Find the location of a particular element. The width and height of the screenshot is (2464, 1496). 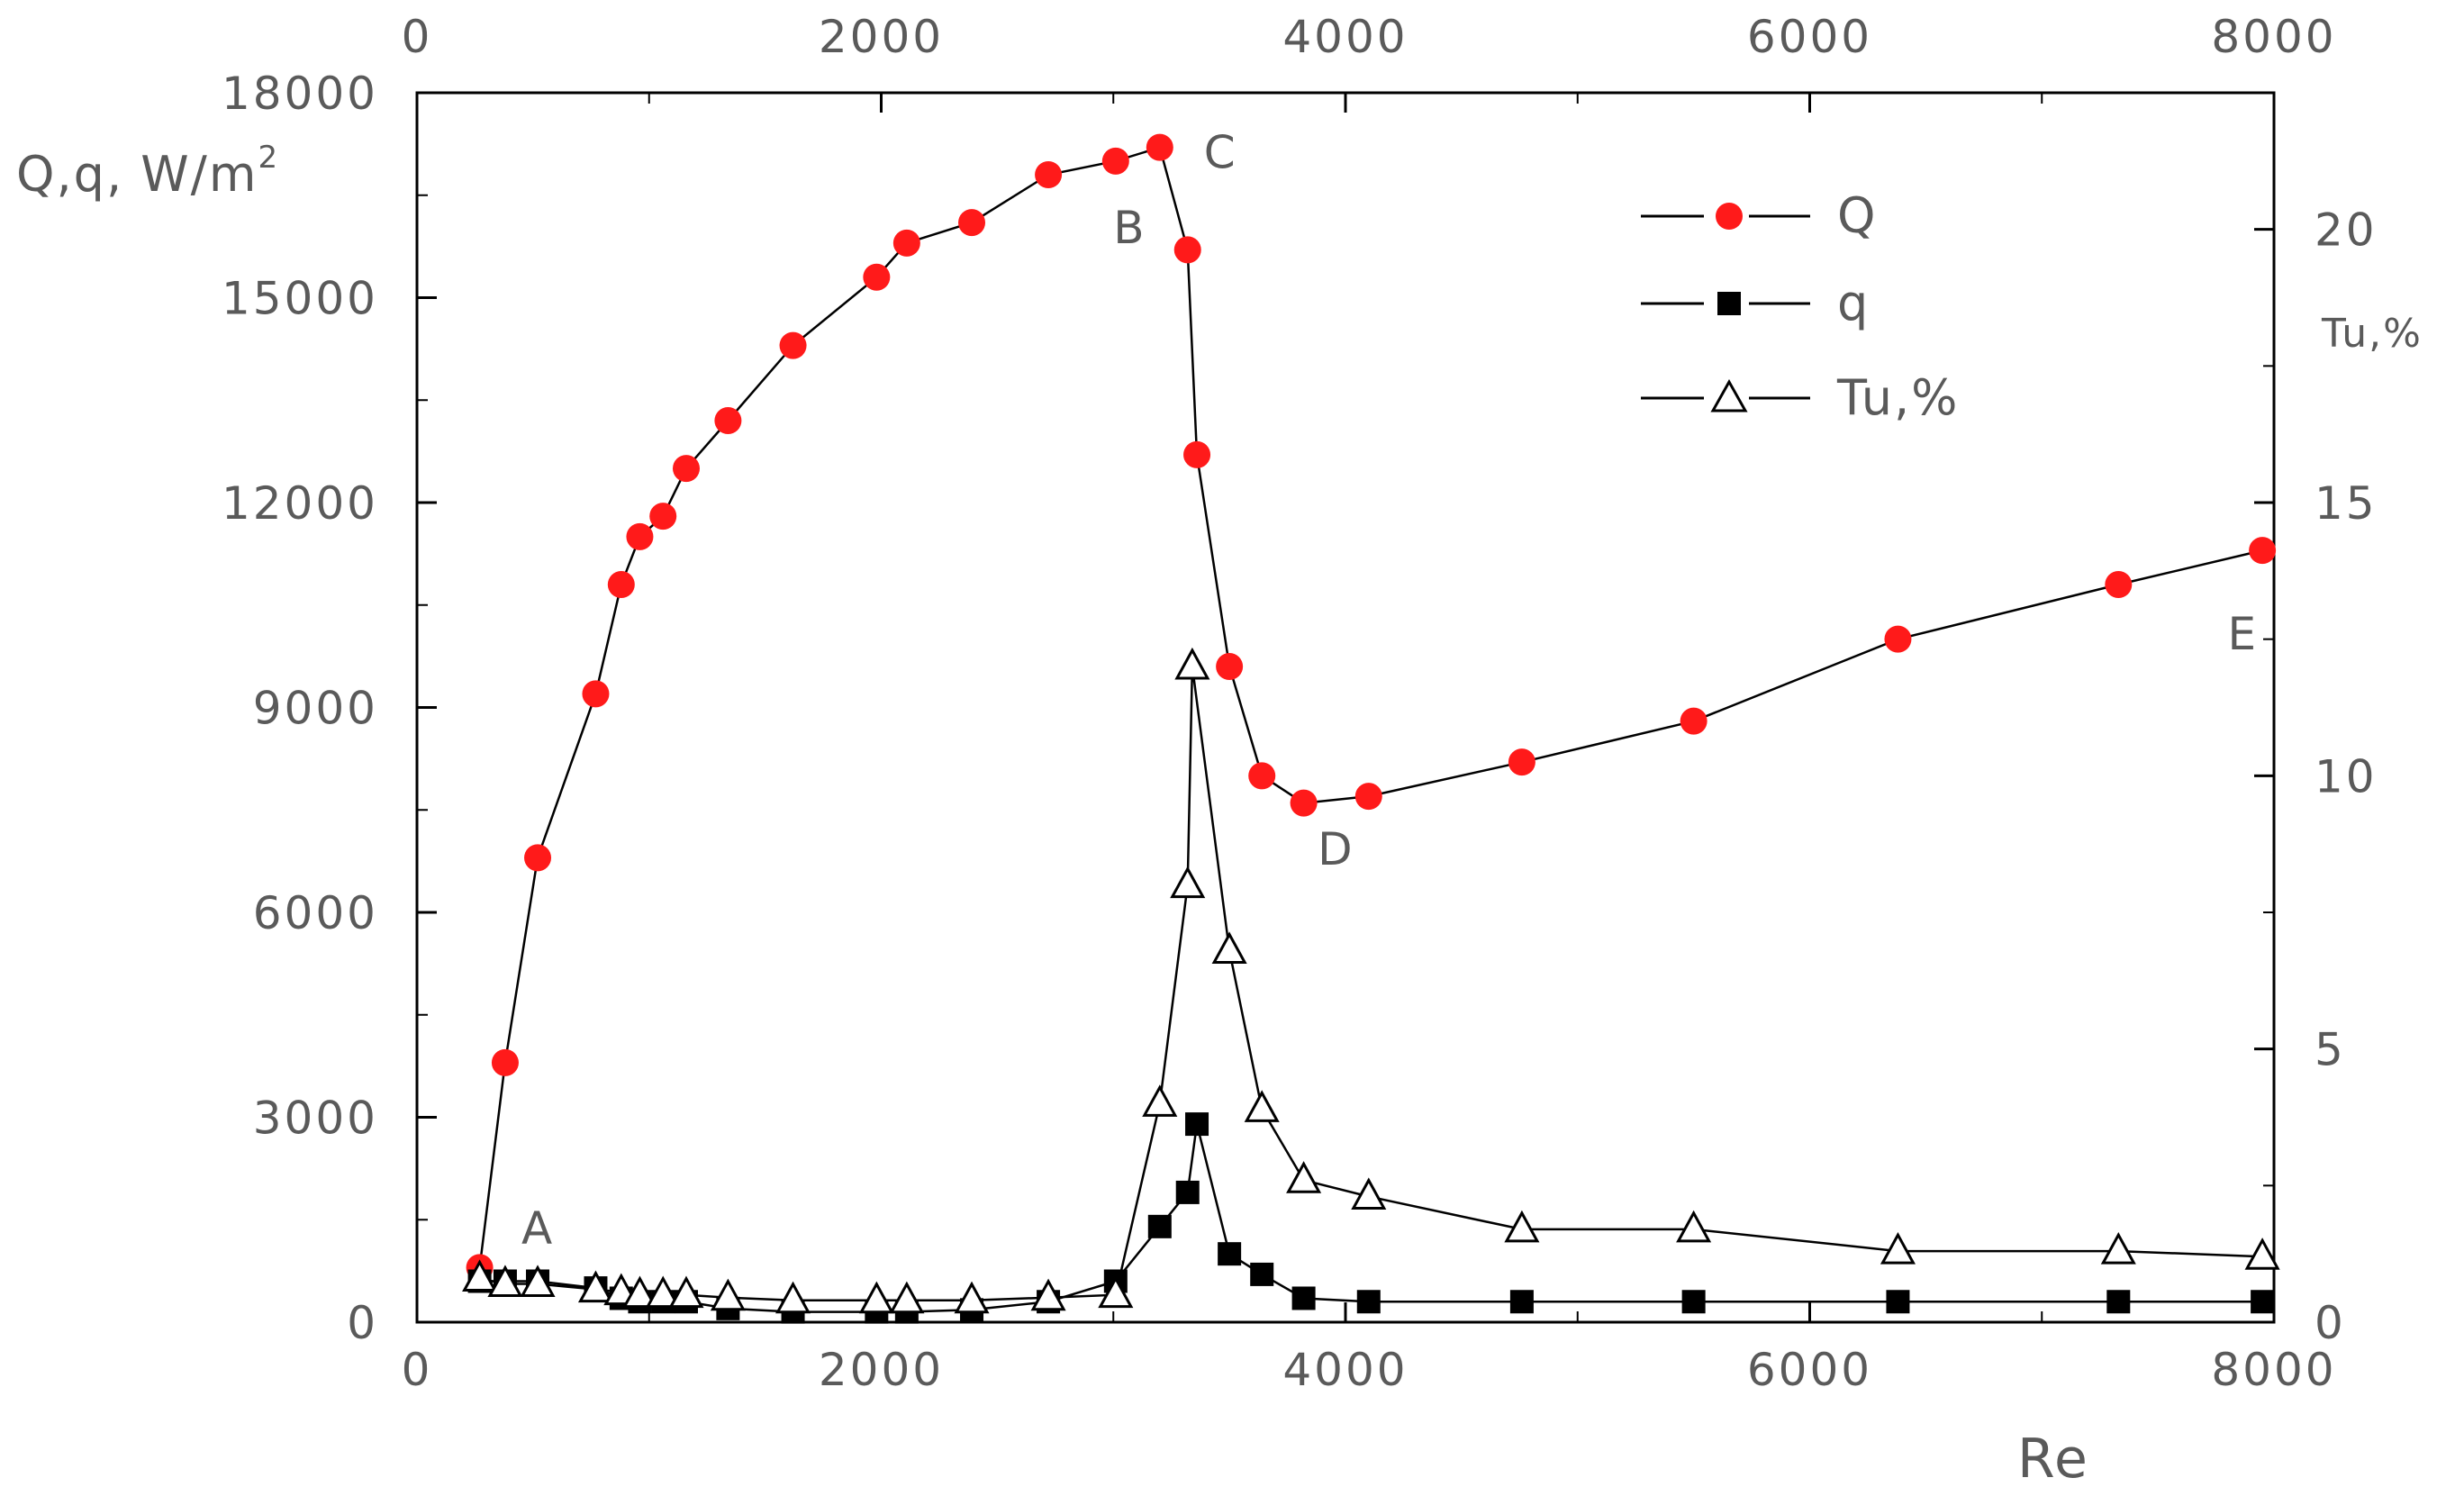

y-axis-title: Q,q, W/m2 is located at coordinates (147, 172).